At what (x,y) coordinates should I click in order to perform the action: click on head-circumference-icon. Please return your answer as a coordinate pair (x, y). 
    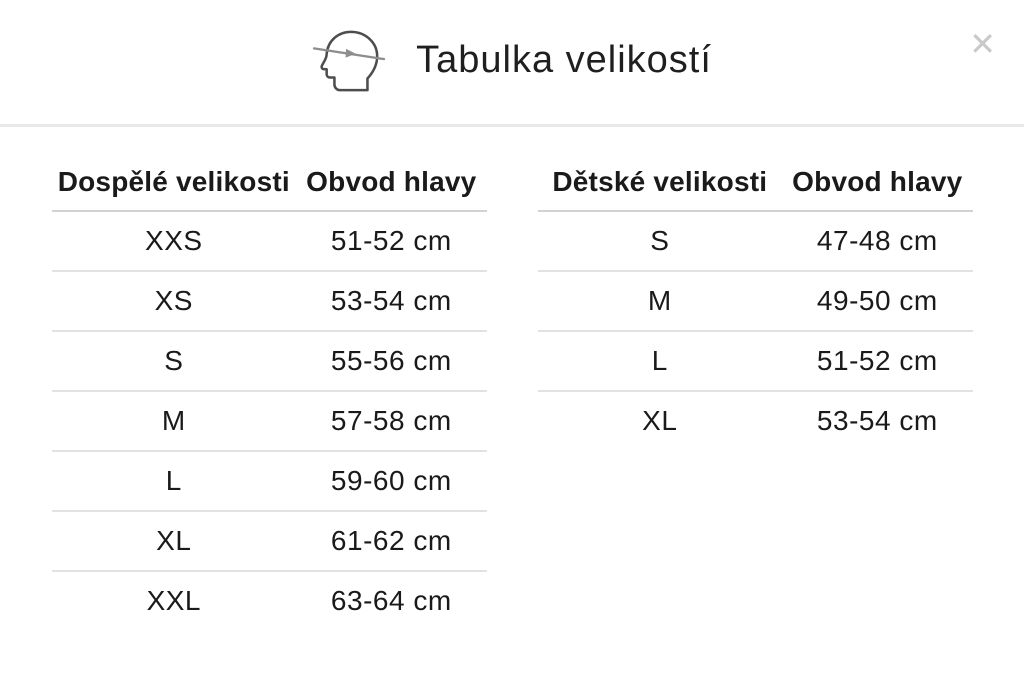
    Looking at the image, I should click on (349, 62).